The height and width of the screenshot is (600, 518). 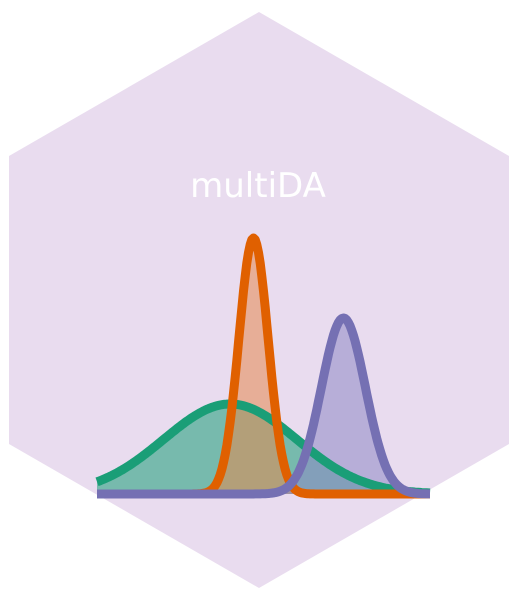 What do you see at coordinates (263, 448) in the screenshot?
I see `green-density-line` at bounding box center [263, 448].